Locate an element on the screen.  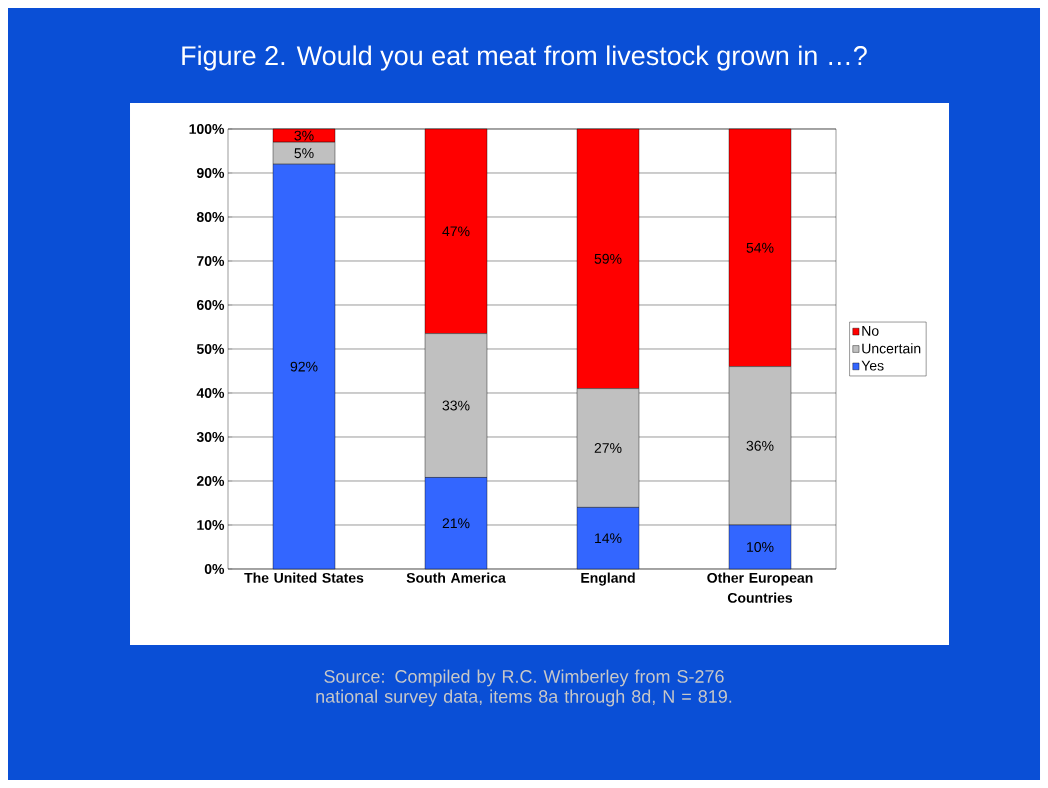
x-tick-label: South America is located at coordinates (456, 577).